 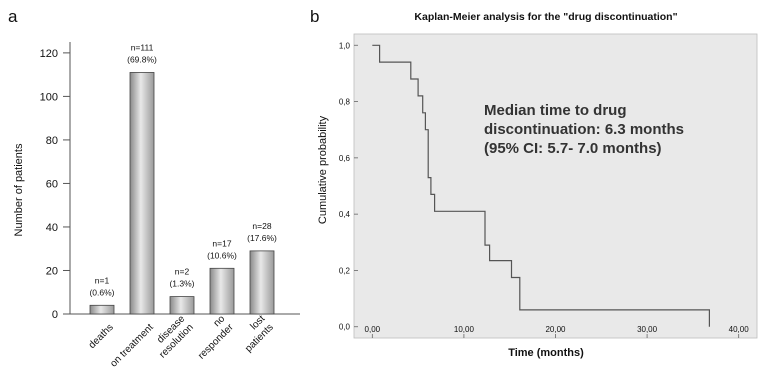 I want to click on km-annotation-line-3: (95% CI: 5.7- 7.0 months), so click(x=573, y=148).